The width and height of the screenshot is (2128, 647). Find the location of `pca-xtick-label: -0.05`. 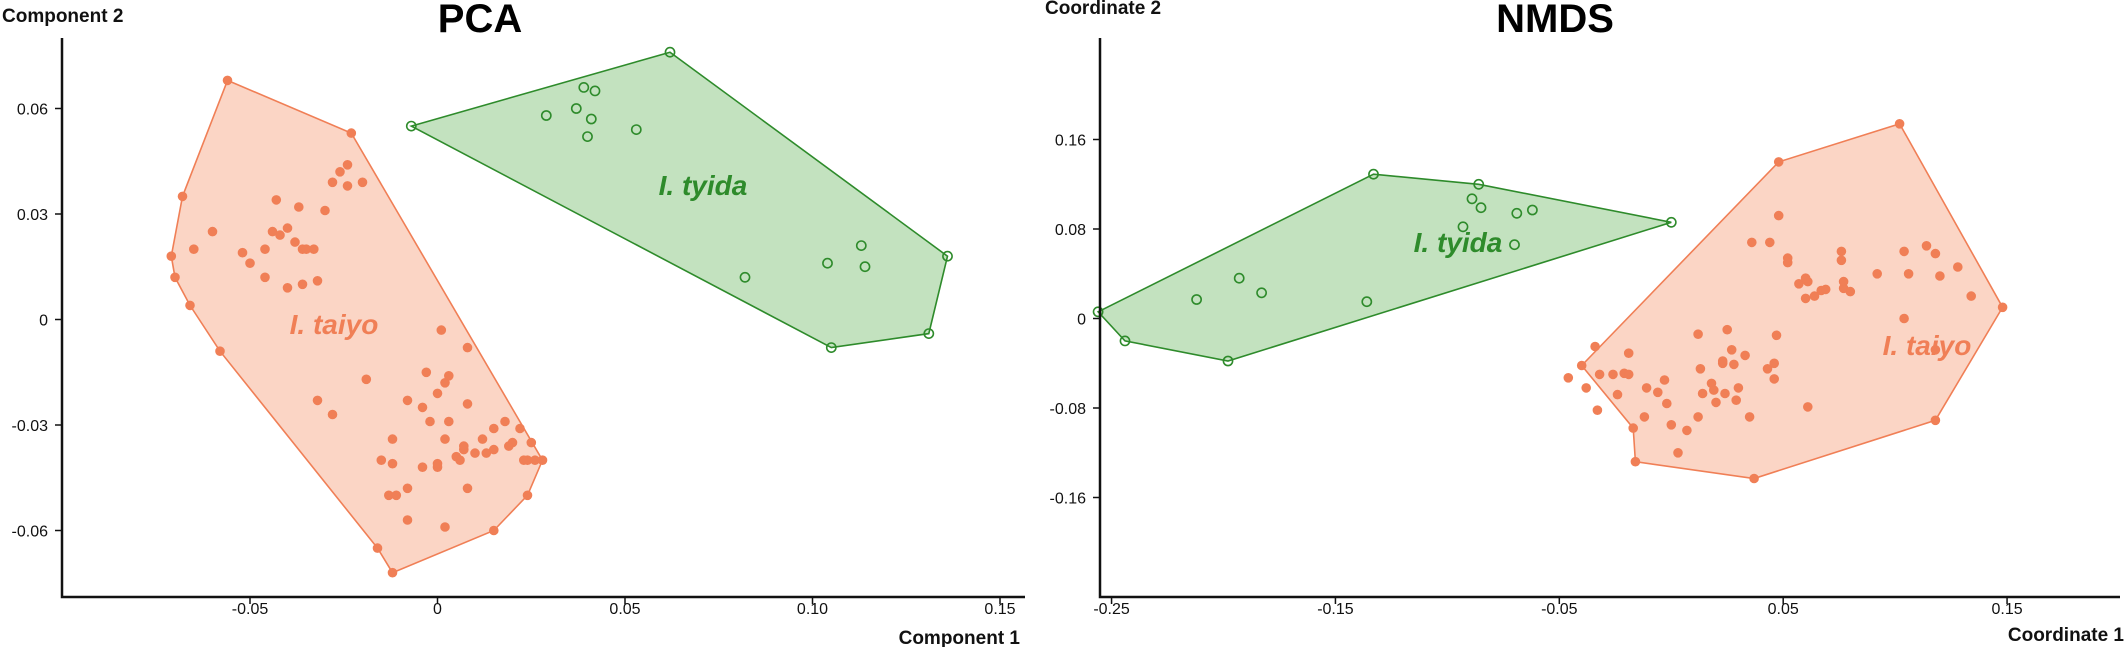

pca-xtick-label: -0.05 is located at coordinates (250, 609).